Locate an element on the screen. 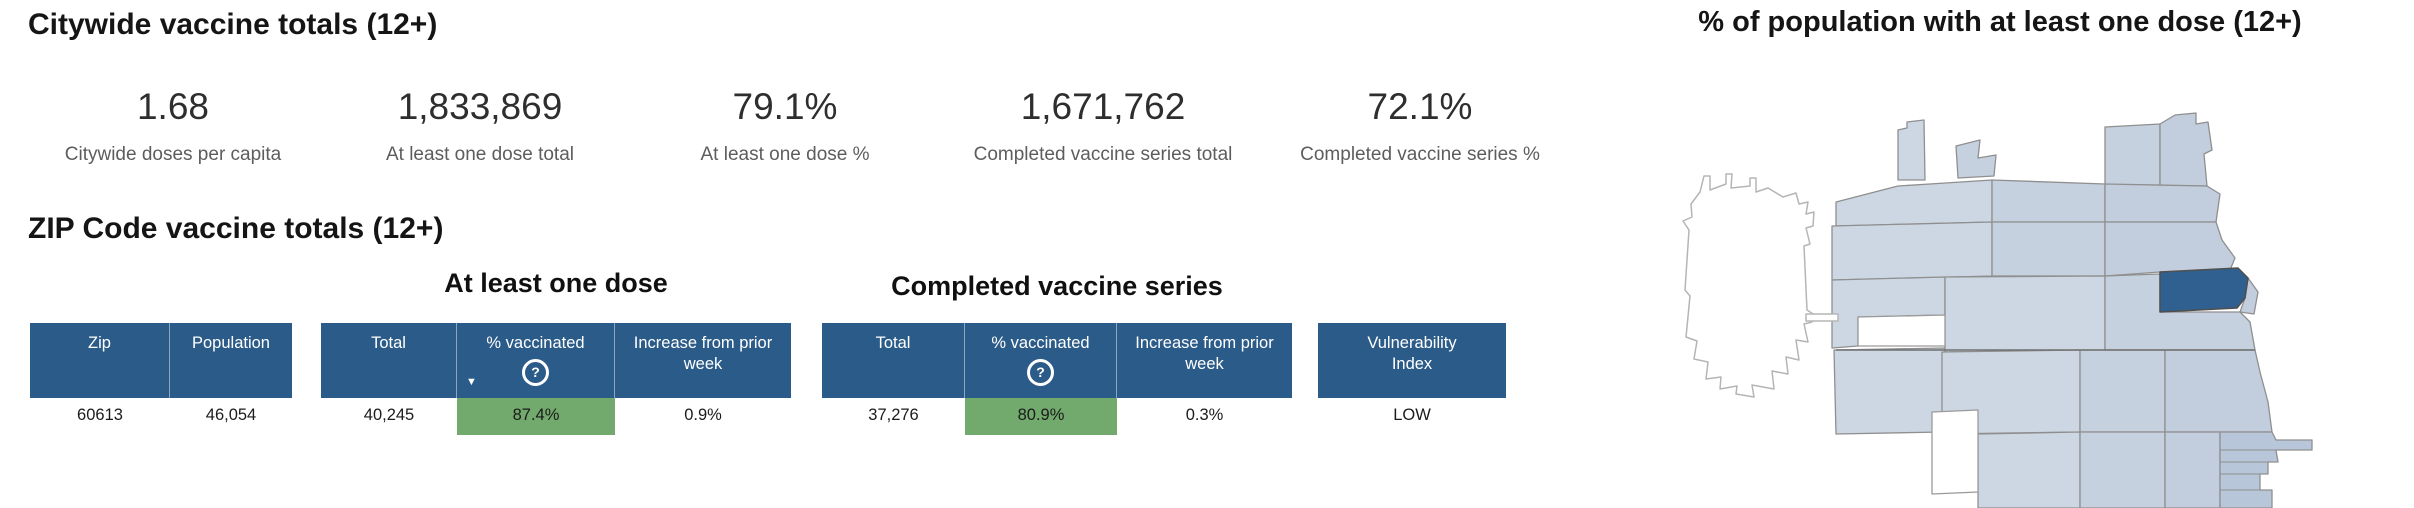 The height and width of the screenshot is (508, 2414). stat-value: 79.1% is located at coordinates (785, 106).